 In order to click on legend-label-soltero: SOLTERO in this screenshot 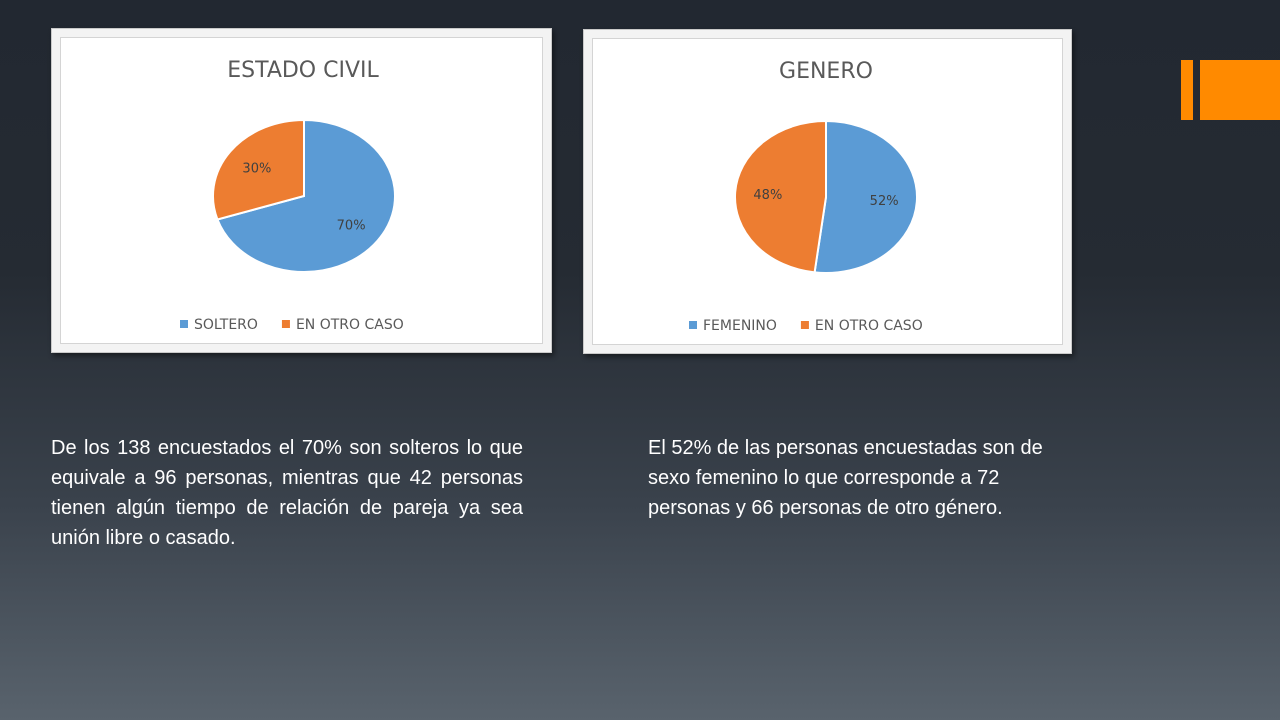, I will do `click(226, 325)`.